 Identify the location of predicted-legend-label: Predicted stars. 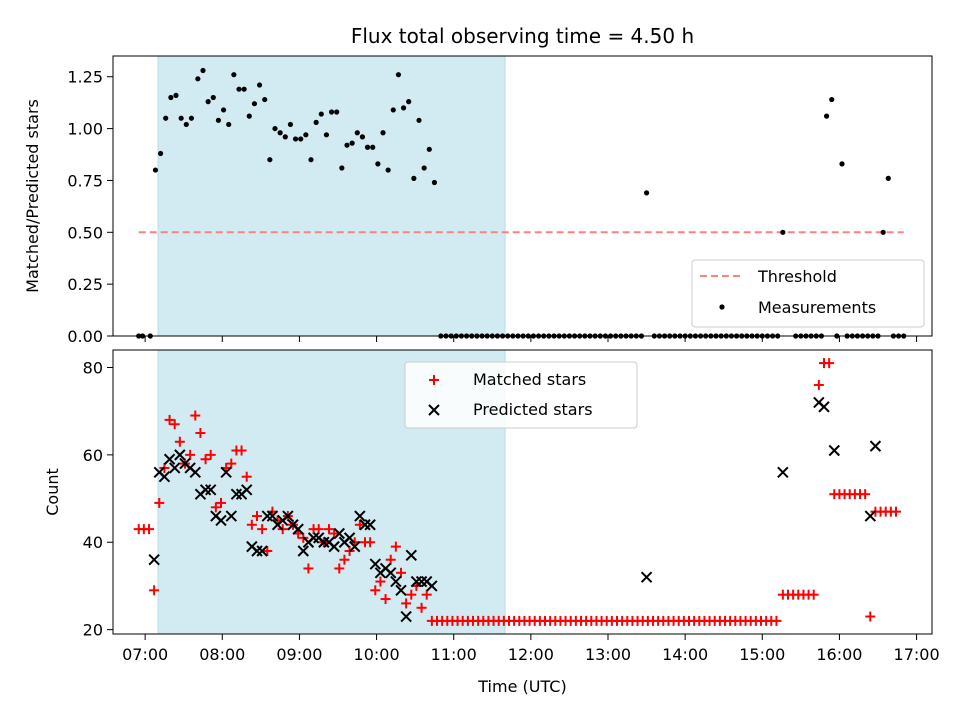
(533, 409).